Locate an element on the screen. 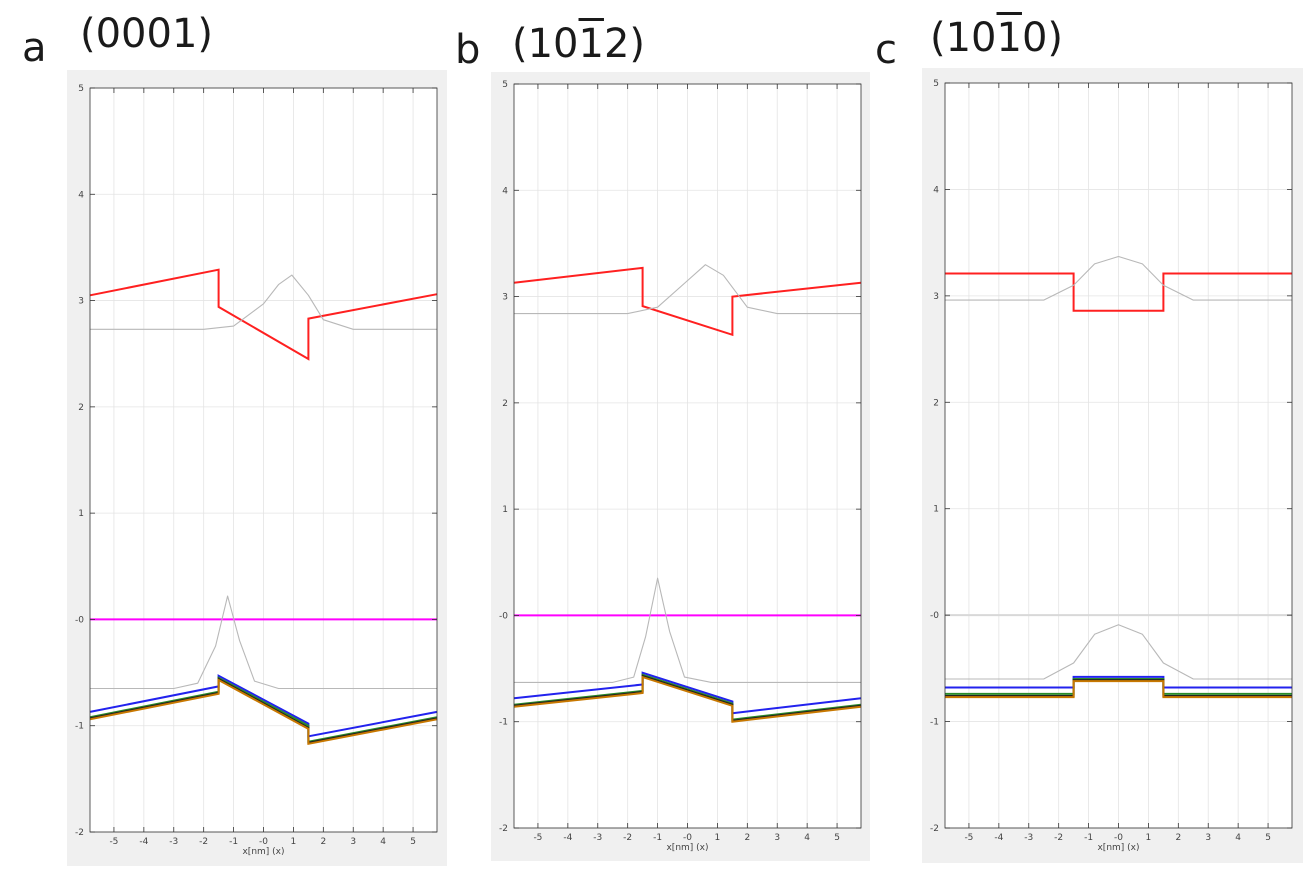  panel-letter-c: c is located at coordinates (886, 50).